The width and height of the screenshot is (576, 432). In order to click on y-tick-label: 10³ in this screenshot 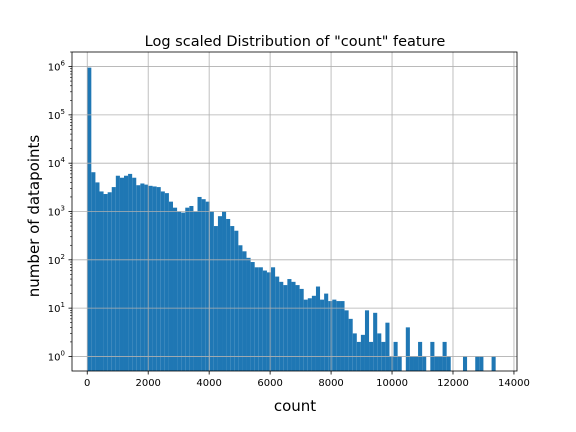, I will do `click(56, 212)`.